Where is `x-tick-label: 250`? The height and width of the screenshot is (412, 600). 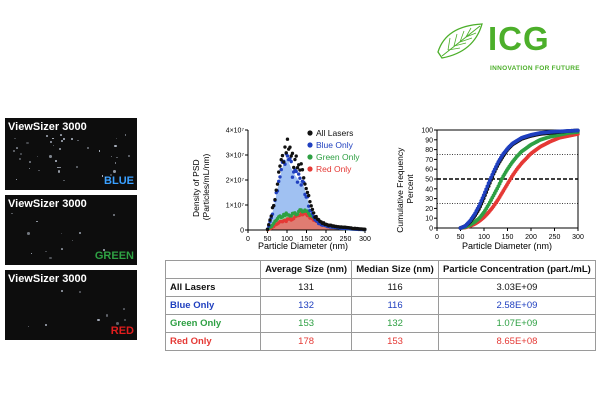 x-tick-label: 250 is located at coordinates (555, 237).